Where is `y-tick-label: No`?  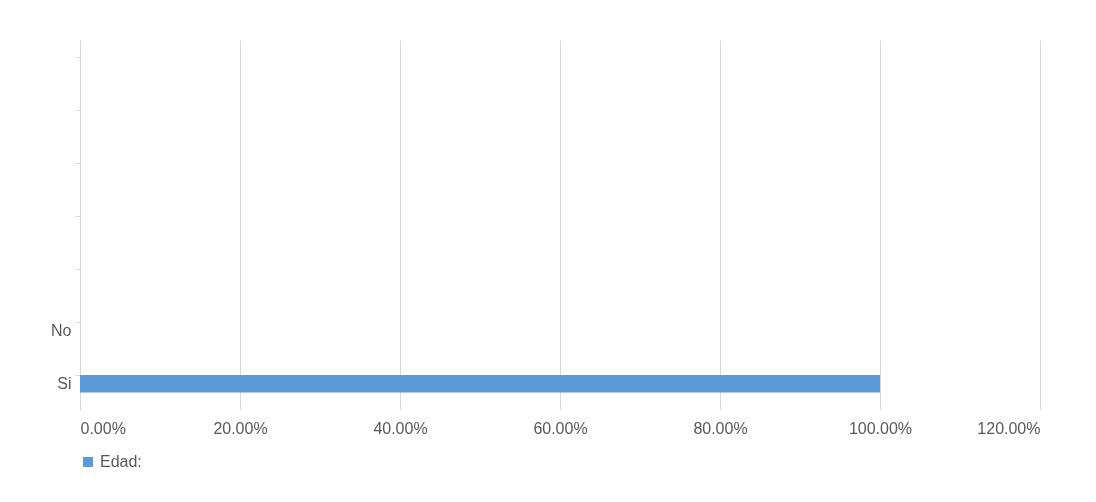 y-tick-label: No is located at coordinates (61, 330).